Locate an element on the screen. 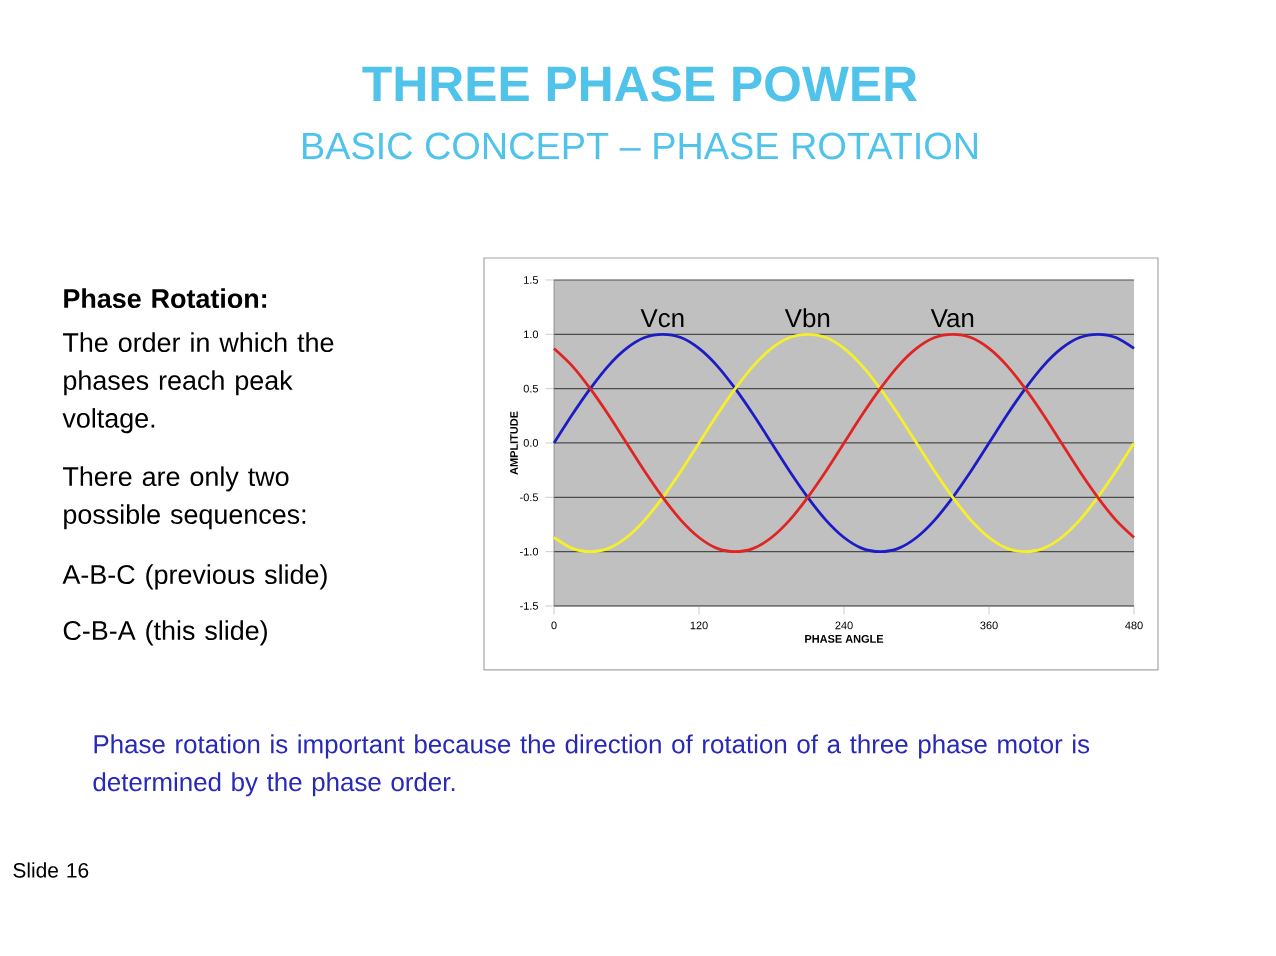 This screenshot has height=956, width=1276. series-label: Van is located at coordinates (952, 318).